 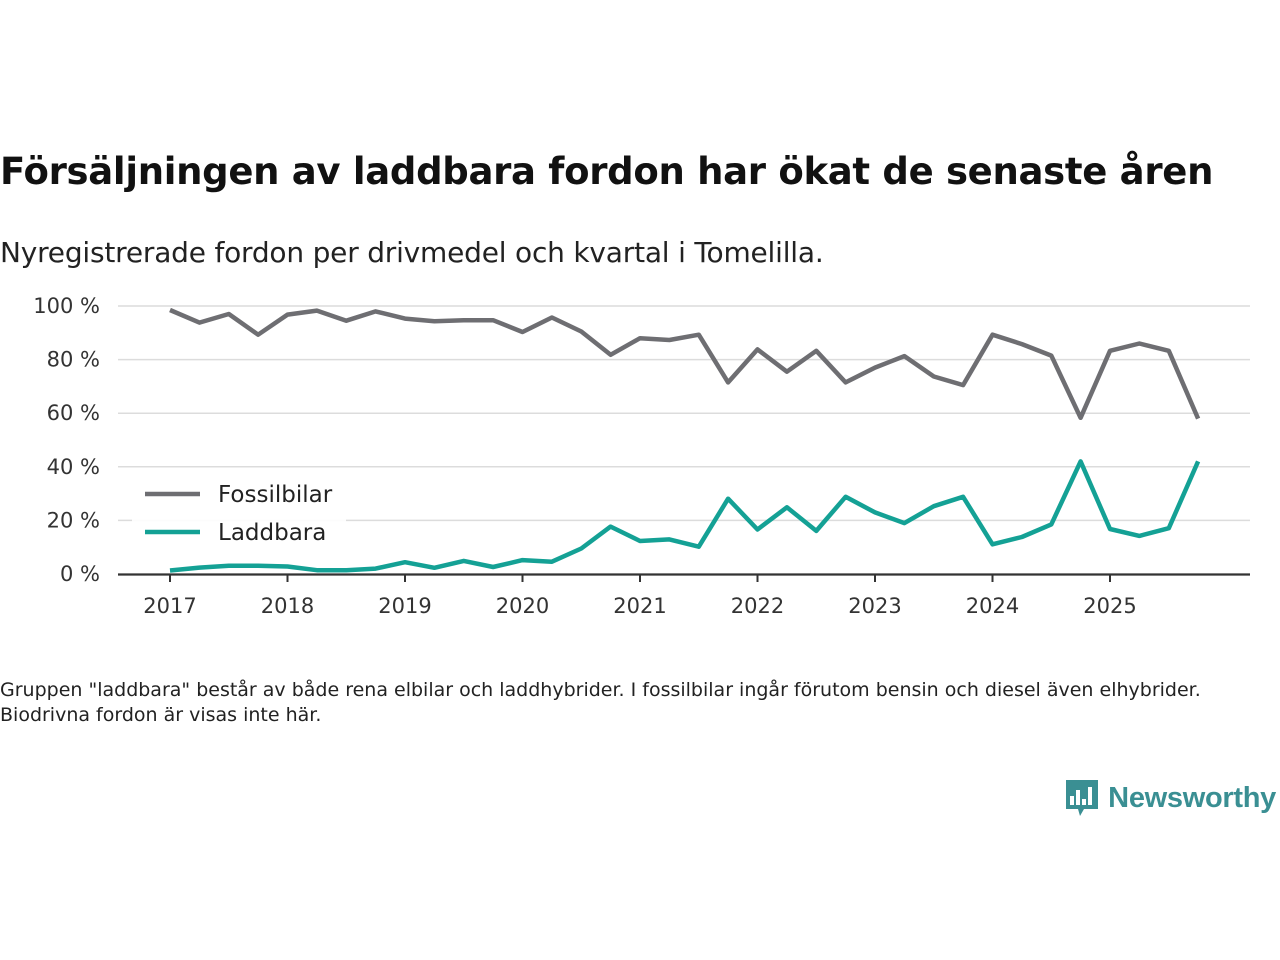 What do you see at coordinates (66, 306) in the screenshot?
I see `y-tick-label: 100 %` at bounding box center [66, 306].